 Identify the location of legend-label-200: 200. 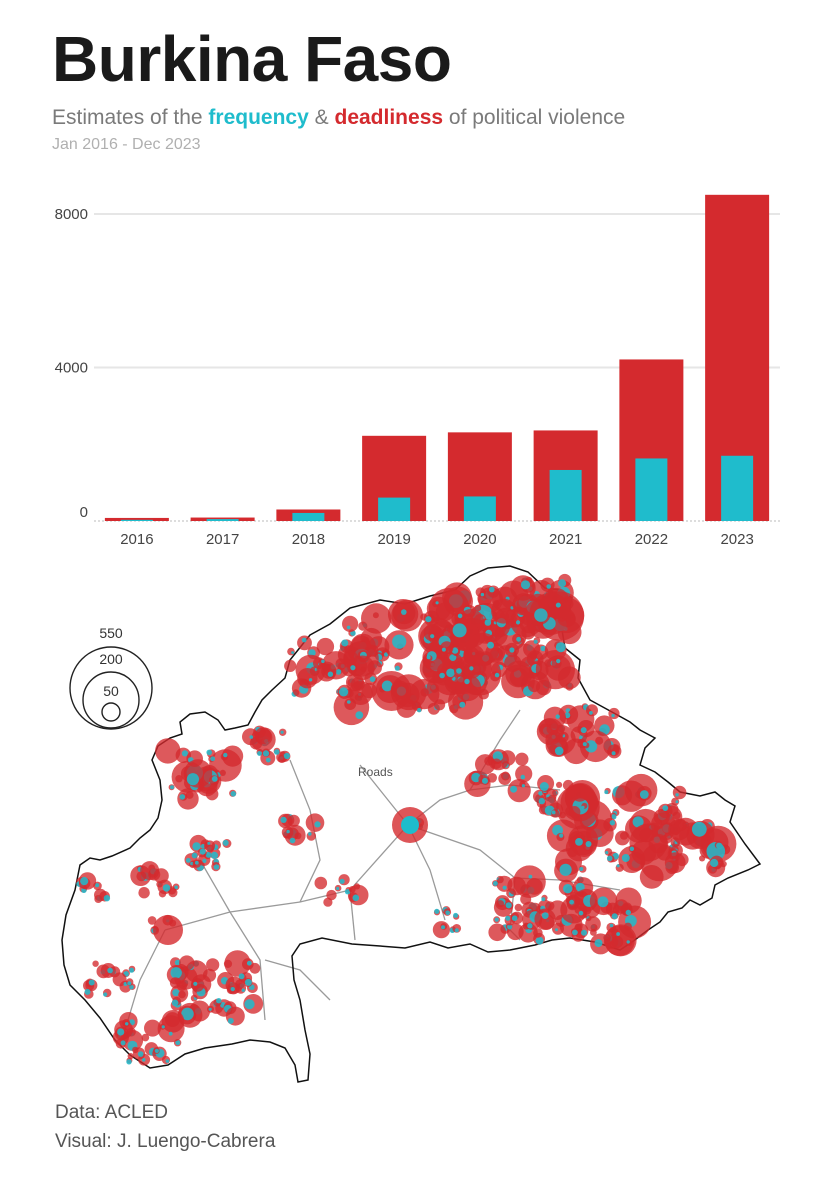
(111, 659).